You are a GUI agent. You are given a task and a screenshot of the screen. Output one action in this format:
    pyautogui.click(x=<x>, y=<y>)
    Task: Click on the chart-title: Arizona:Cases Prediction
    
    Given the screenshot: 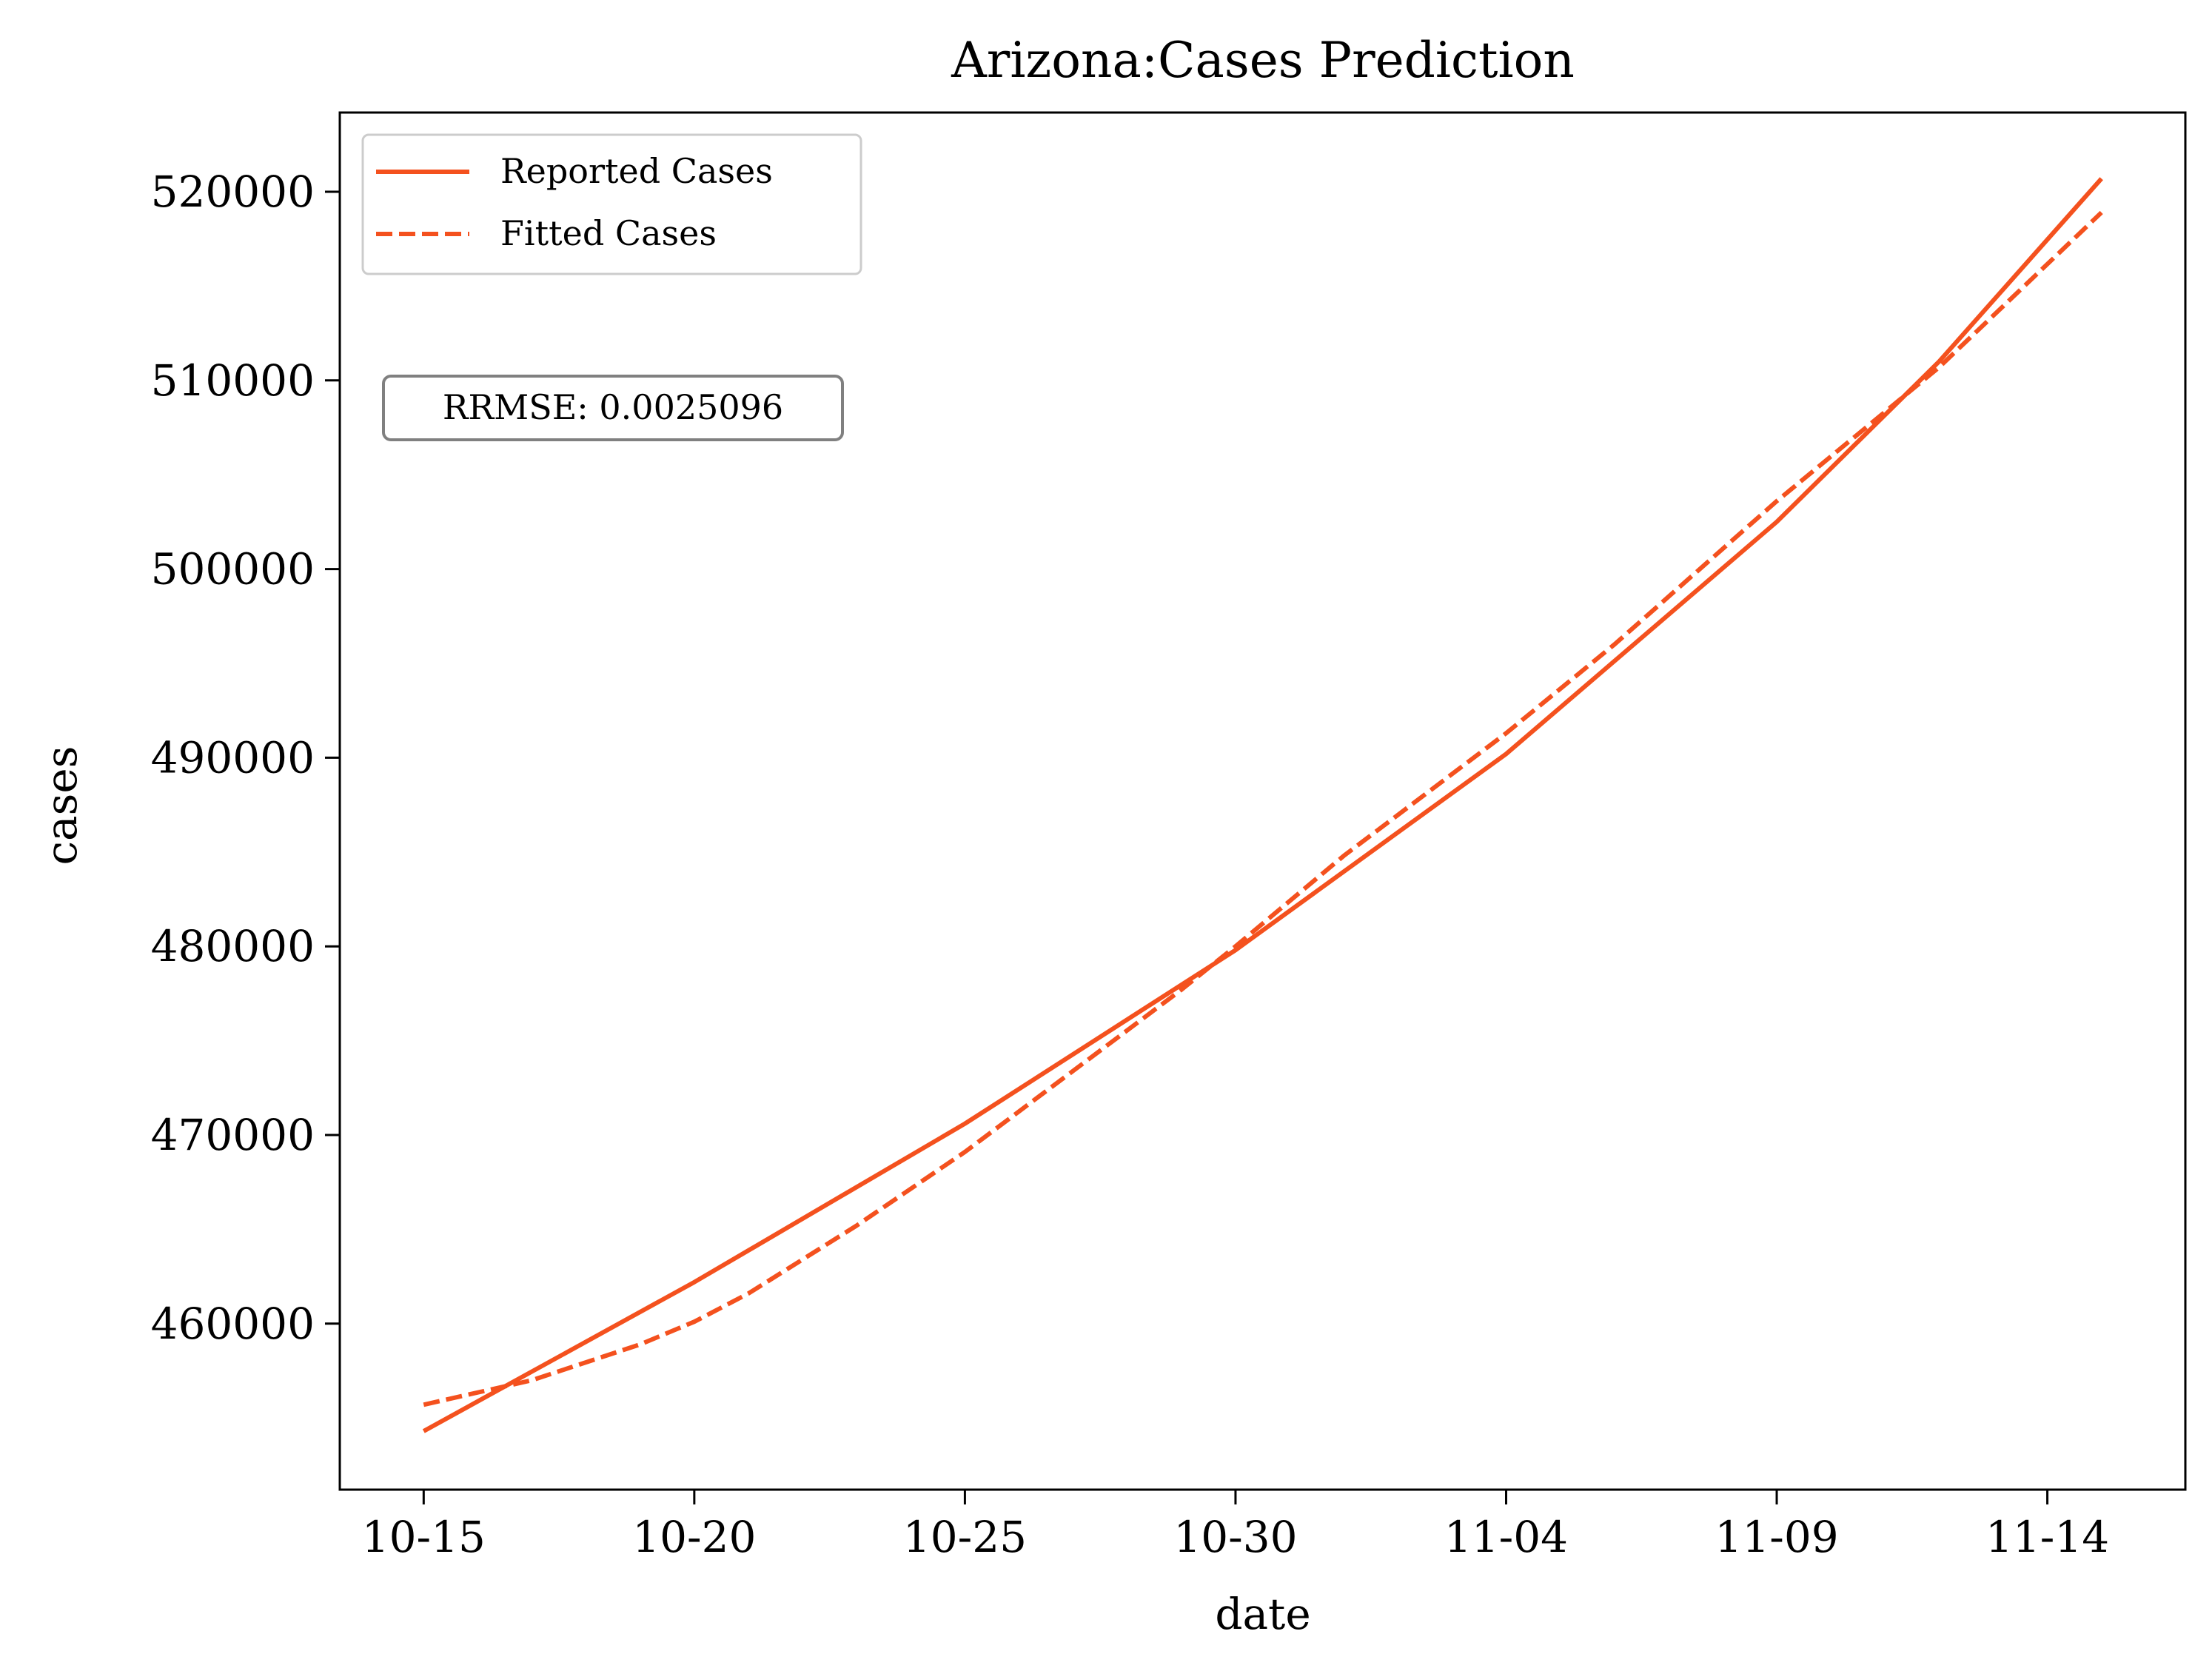 What is the action you would take?
    pyautogui.click(x=1263, y=60)
    